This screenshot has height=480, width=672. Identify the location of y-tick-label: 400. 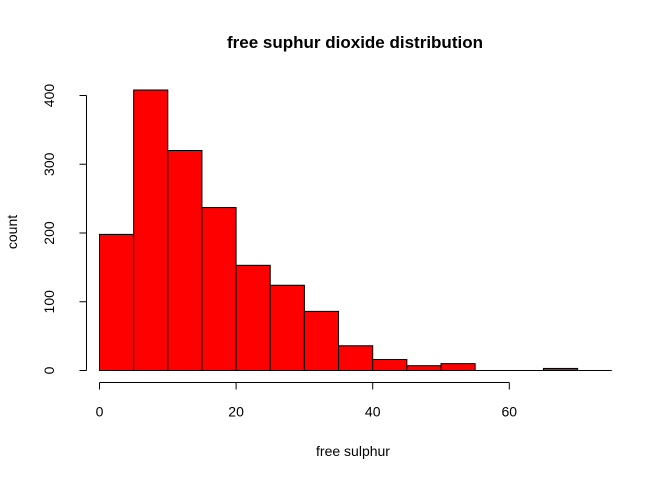
(49, 96).